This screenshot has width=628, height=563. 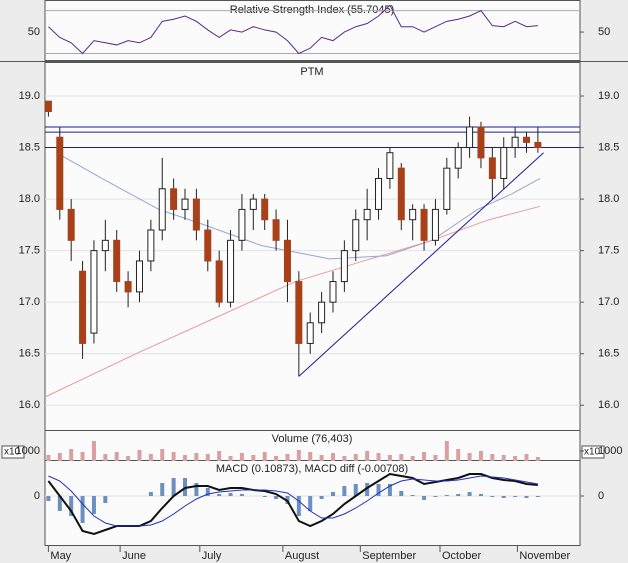 I want to click on y-tick-label-right: 0, so click(x=601, y=496).